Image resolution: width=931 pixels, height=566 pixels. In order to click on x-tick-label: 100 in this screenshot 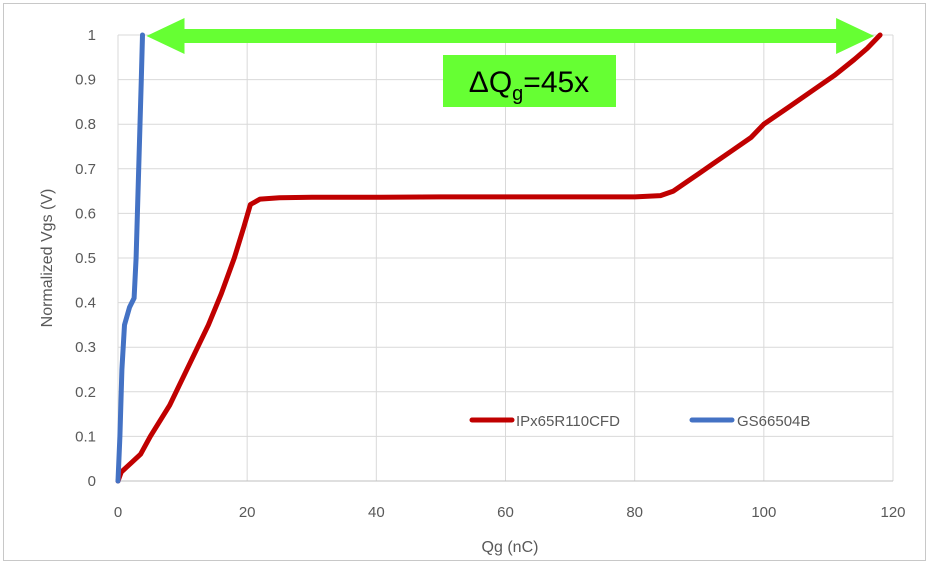, I will do `click(763, 512)`.